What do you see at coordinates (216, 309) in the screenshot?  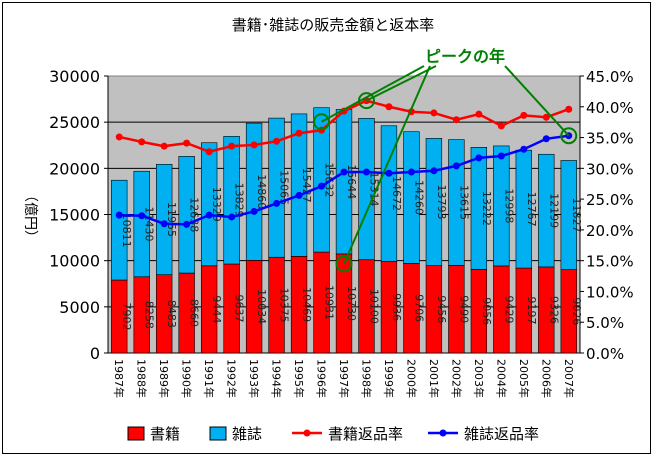 I see `bar-label-books: 9444` at bounding box center [216, 309].